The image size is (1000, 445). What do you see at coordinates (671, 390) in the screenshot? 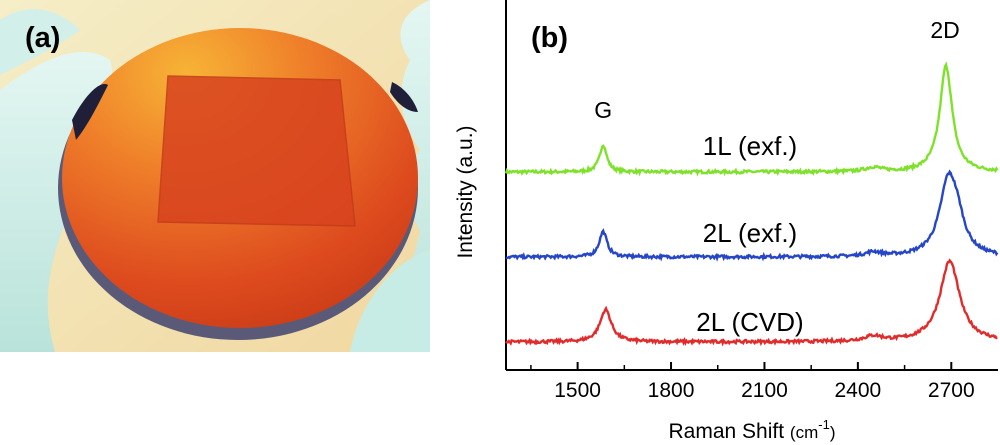
I see `x-tick-label: 1800` at bounding box center [671, 390].